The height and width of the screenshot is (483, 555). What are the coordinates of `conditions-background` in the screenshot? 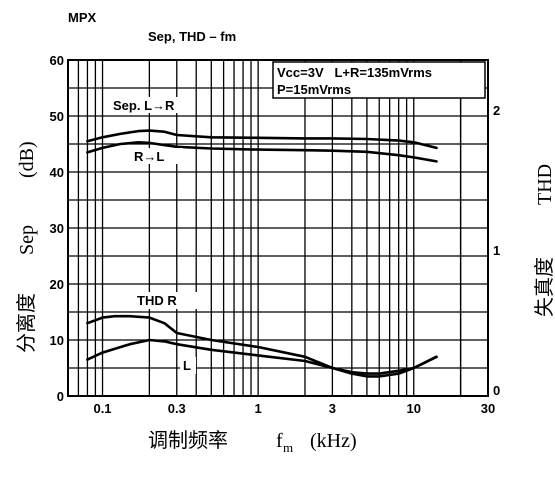 It's located at (379, 80).